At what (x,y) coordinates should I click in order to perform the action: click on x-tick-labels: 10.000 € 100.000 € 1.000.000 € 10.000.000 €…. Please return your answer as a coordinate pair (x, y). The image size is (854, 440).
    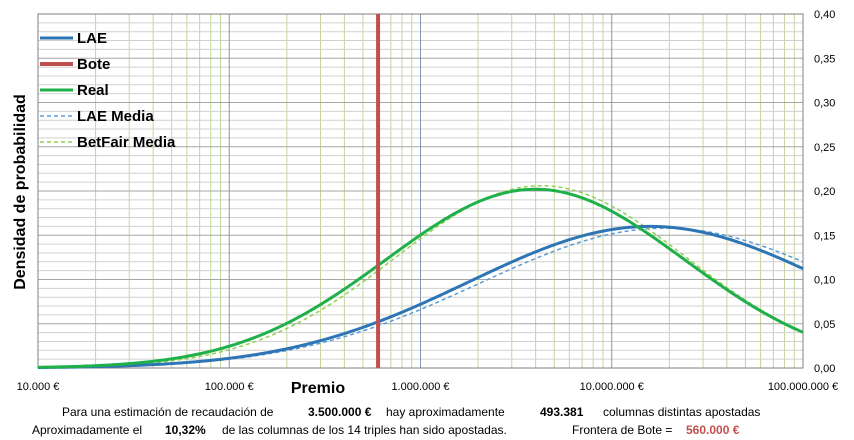
    Looking at the image, I should click on (428, 387).